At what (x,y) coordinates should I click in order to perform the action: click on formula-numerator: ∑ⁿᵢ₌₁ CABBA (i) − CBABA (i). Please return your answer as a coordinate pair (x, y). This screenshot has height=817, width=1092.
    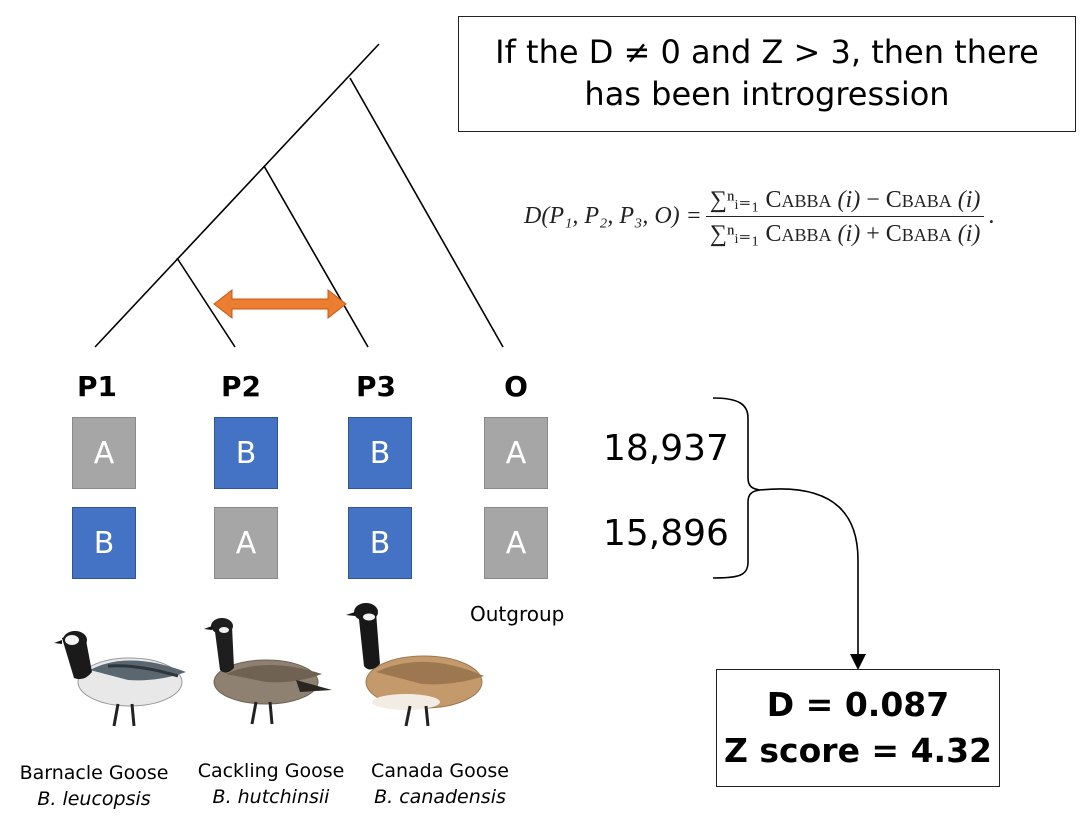
    Looking at the image, I should click on (845, 199).